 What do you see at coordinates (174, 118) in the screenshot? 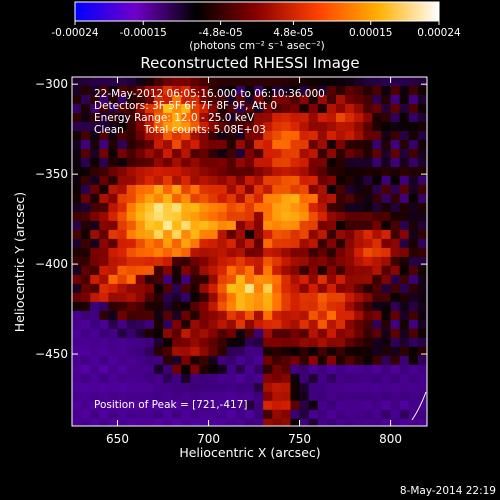
I see `annotation-energy-range: Energy Range: 12.0 - 25.0 keV` at bounding box center [174, 118].